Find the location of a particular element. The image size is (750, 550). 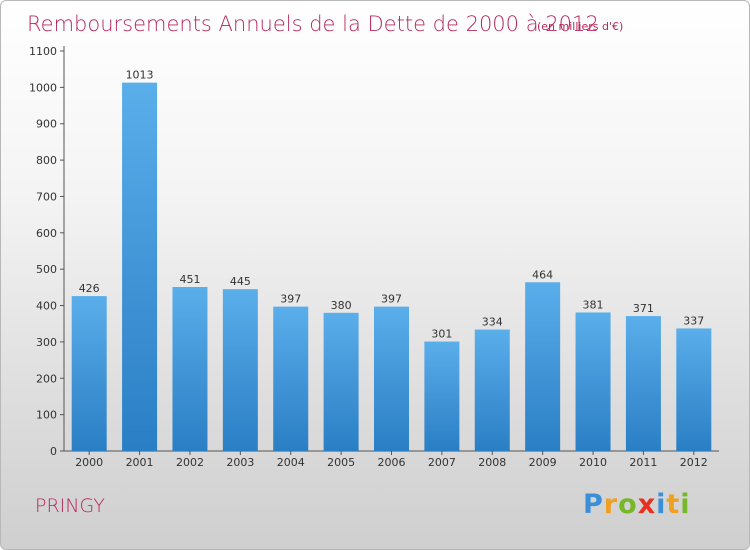

x-tick-label: 2007 is located at coordinates (442, 462).